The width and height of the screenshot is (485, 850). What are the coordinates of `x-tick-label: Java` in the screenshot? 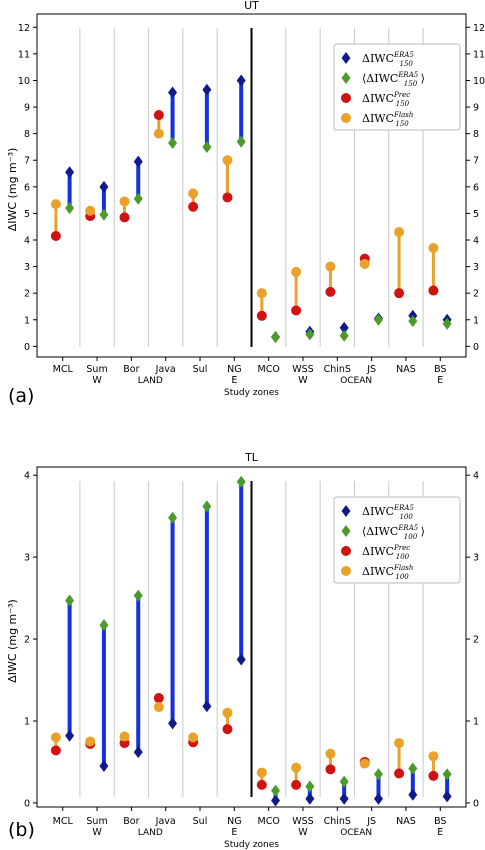 It's located at (165, 369).